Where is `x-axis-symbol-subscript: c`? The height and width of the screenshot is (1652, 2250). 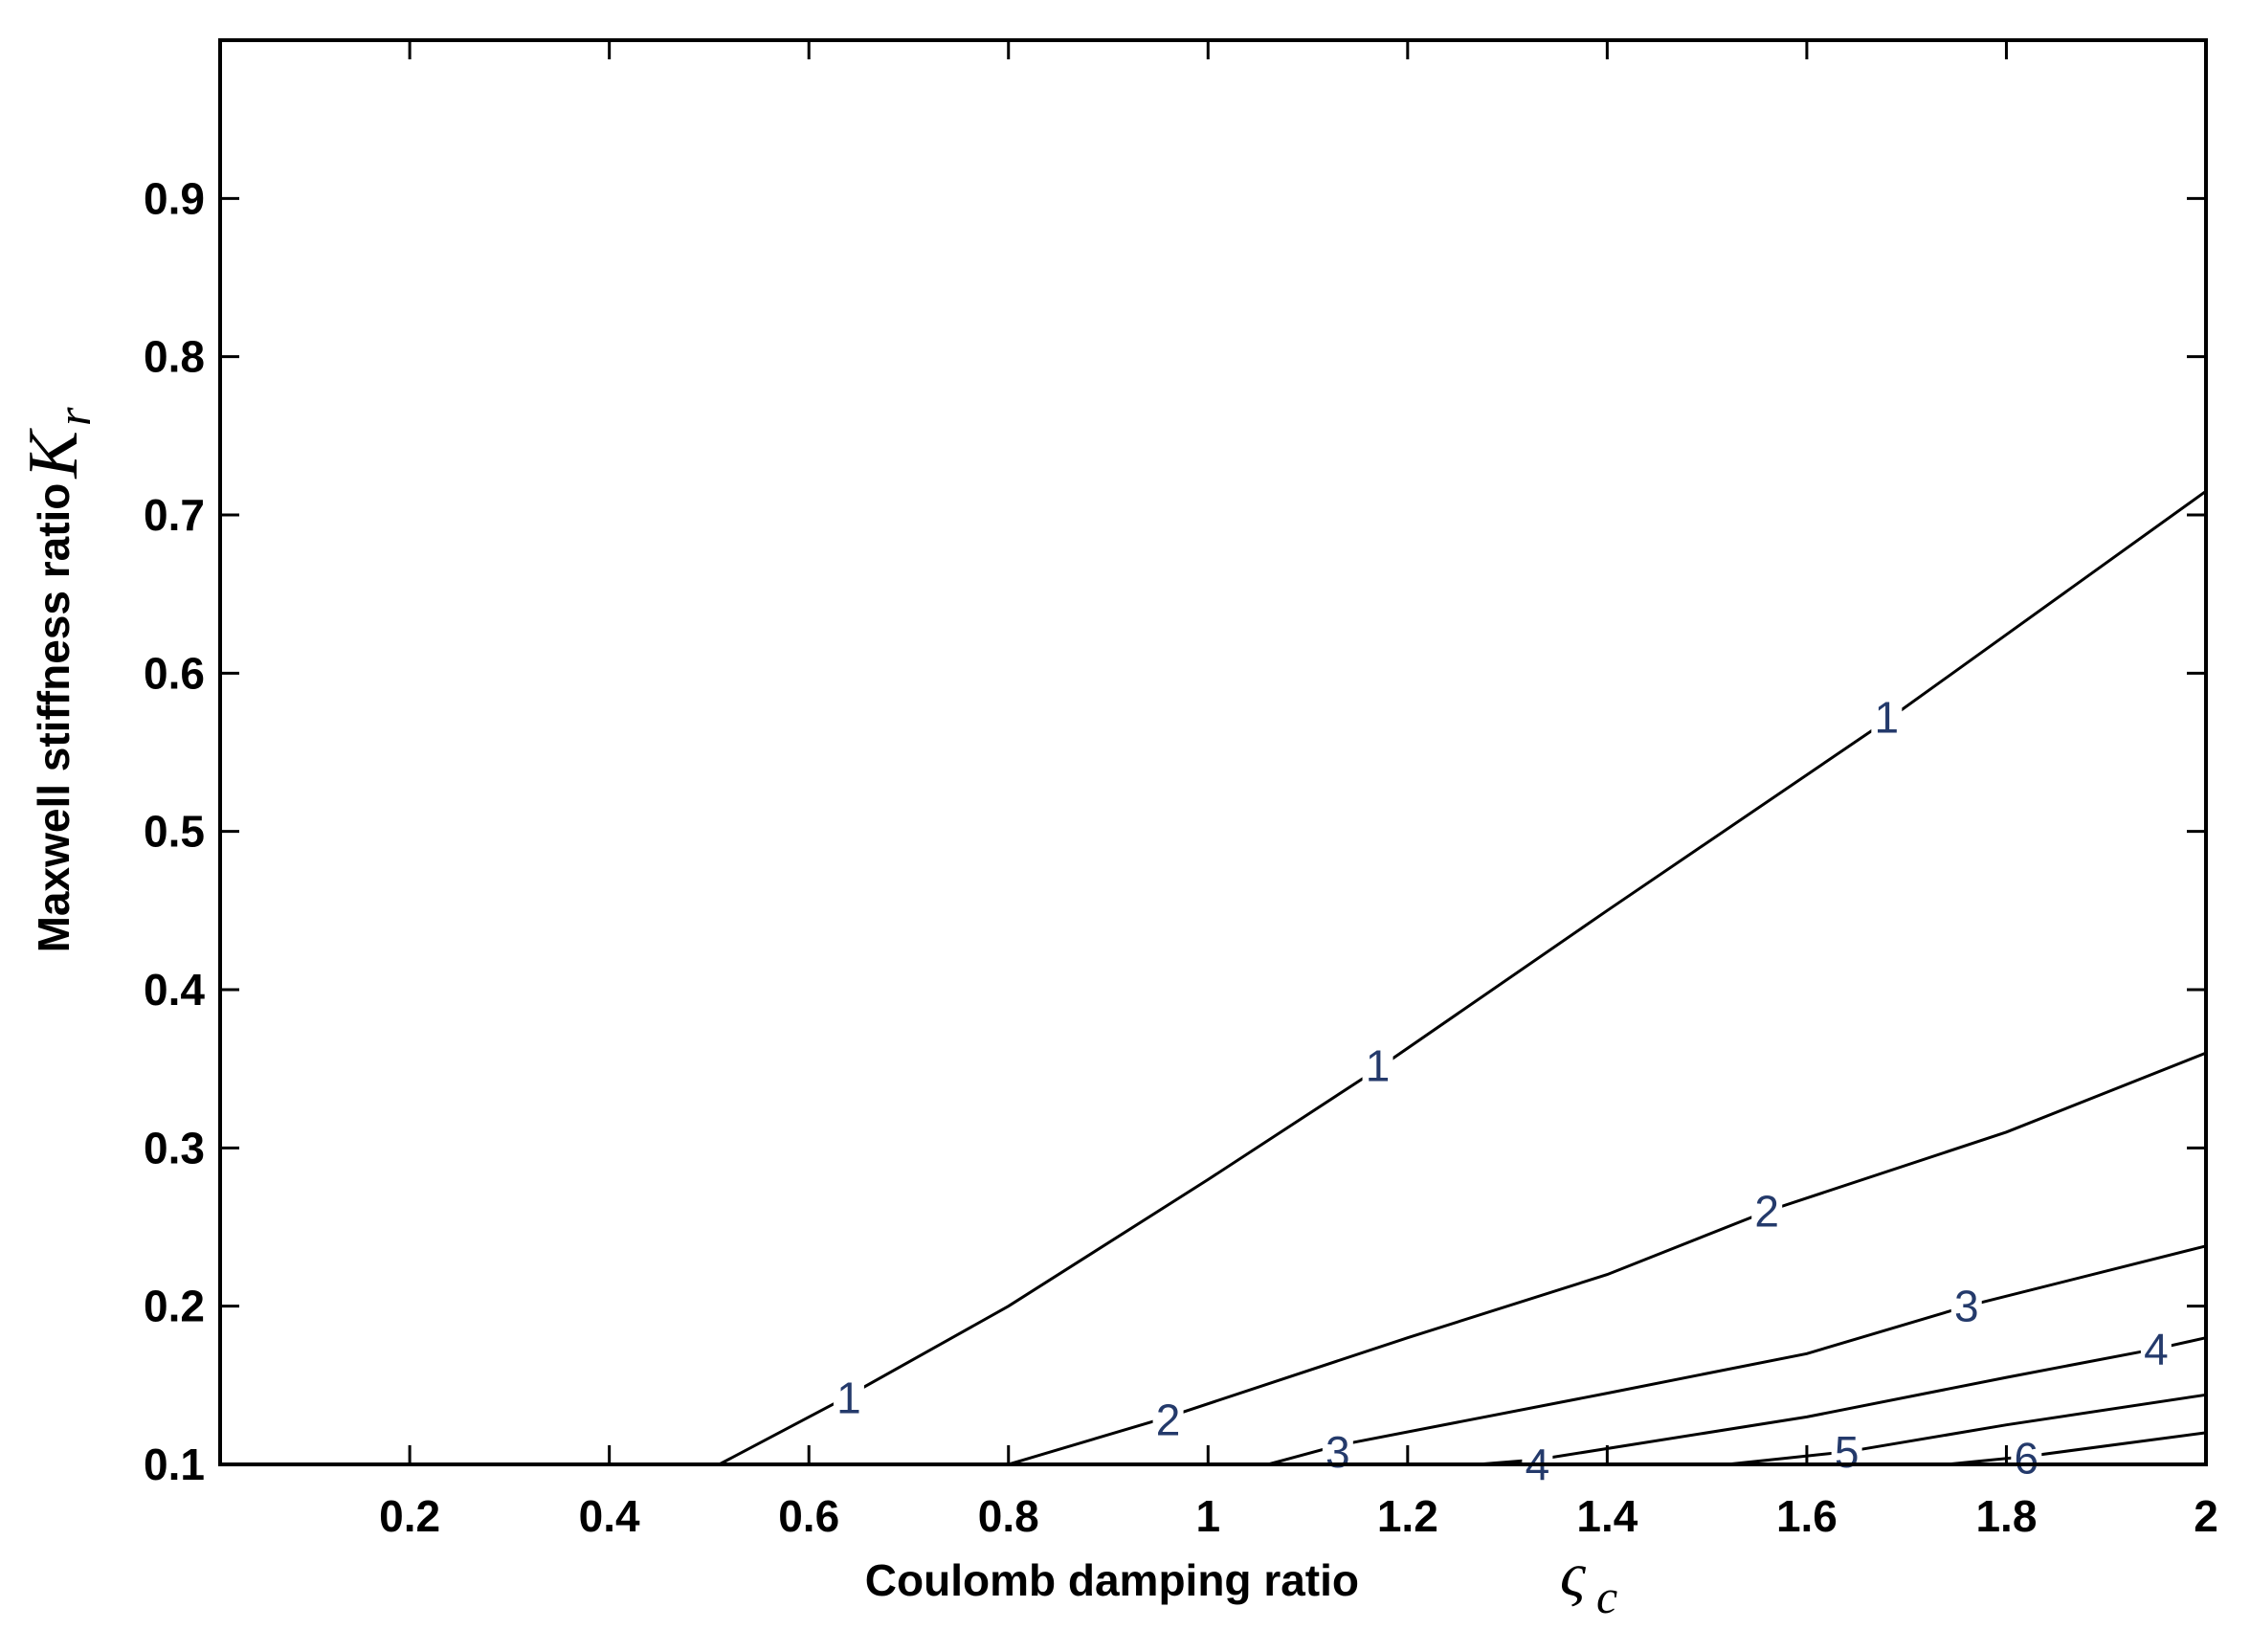
x-axis-symbol-subscript: c is located at coordinates (1606, 1596).